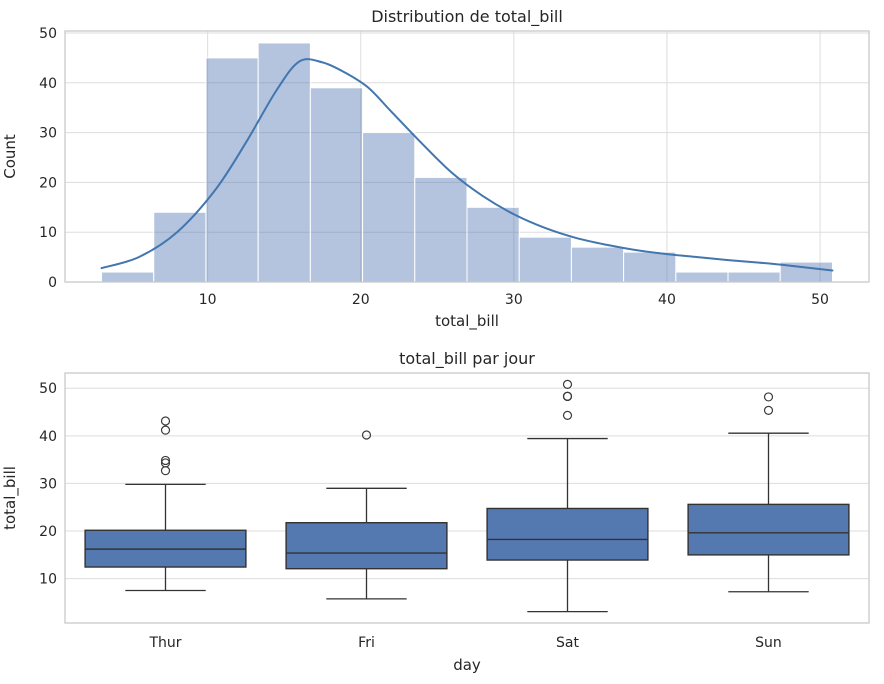 Image resolution: width=884 pixels, height=684 pixels. What do you see at coordinates (467, 321) in the screenshot?
I see `histogram-xlabel: total_bill` at bounding box center [467, 321].